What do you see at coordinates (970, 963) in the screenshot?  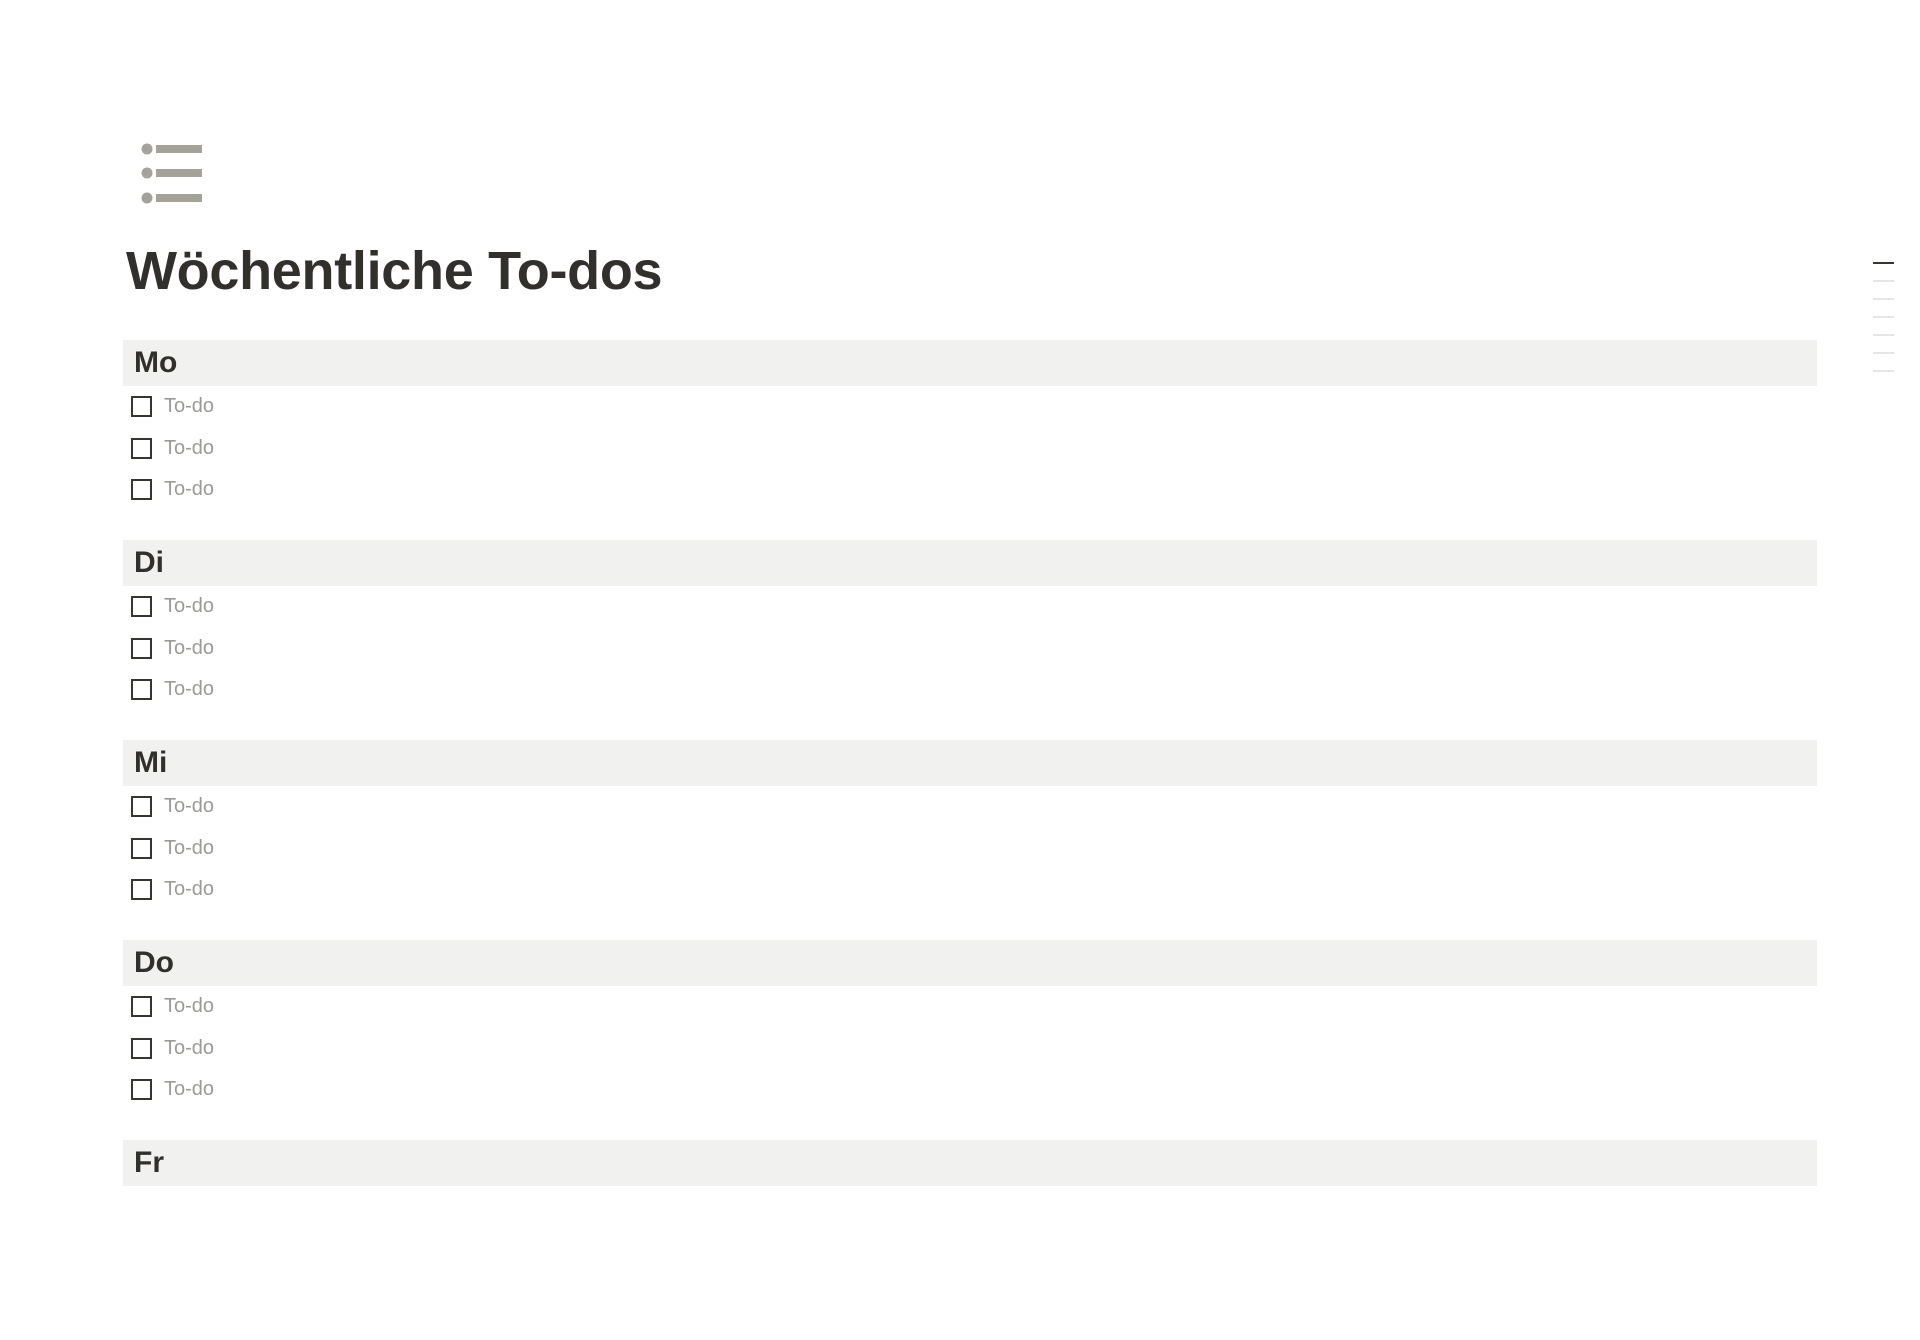 I see `day-heading: Do` at bounding box center [970, 963].